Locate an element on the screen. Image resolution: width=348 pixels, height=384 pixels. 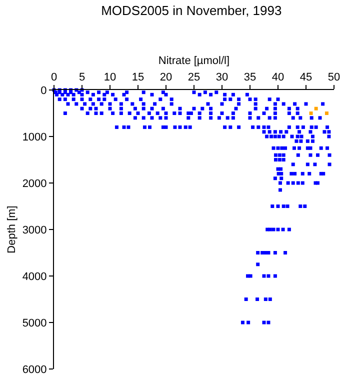
y-tick-label: 1000 is located at coordinates (34, 137).